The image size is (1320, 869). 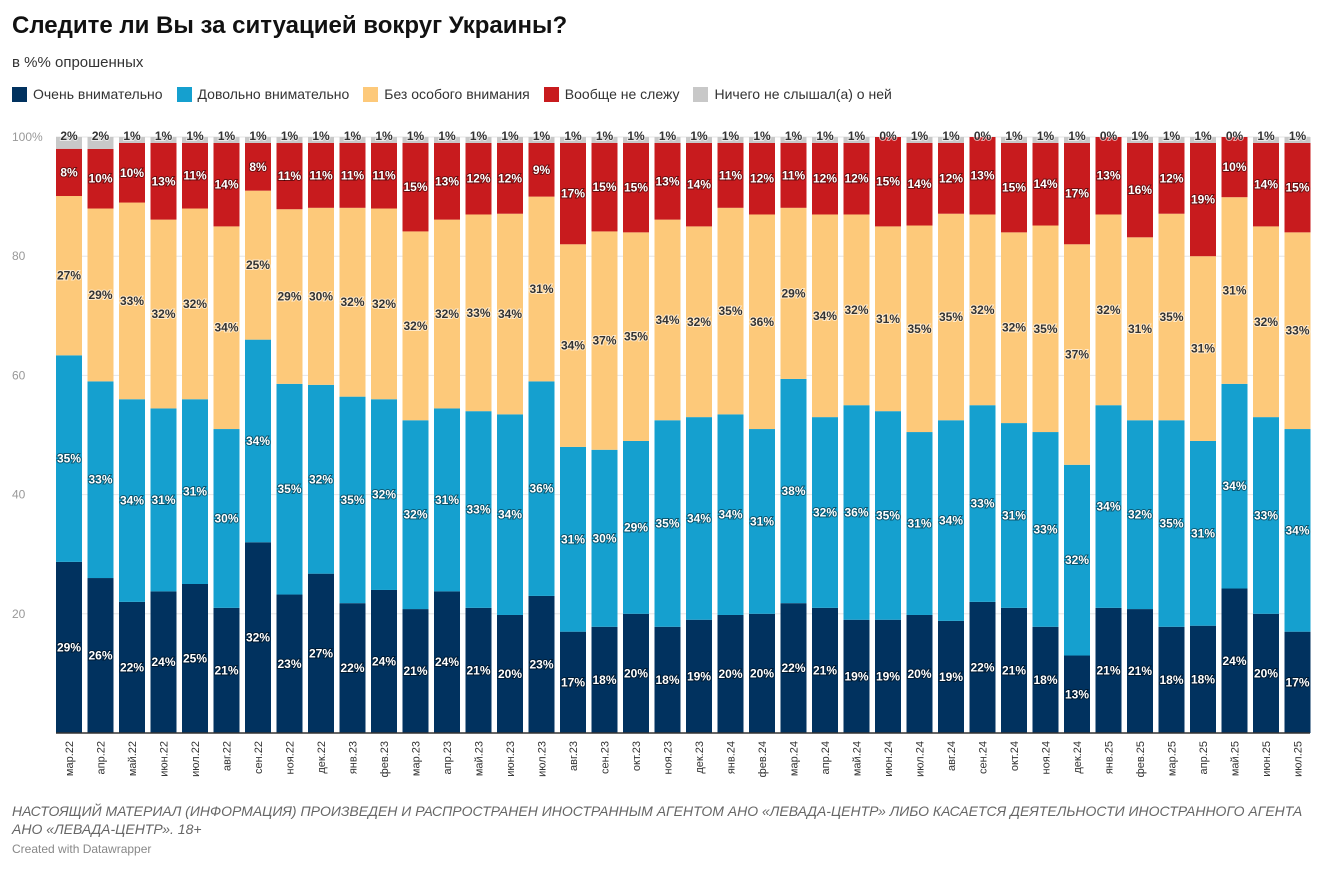 What do you see at coordinates (228, 756) in the screenshot?
I see `x-tick-label: авг.22` at bounding box center [228, 756].